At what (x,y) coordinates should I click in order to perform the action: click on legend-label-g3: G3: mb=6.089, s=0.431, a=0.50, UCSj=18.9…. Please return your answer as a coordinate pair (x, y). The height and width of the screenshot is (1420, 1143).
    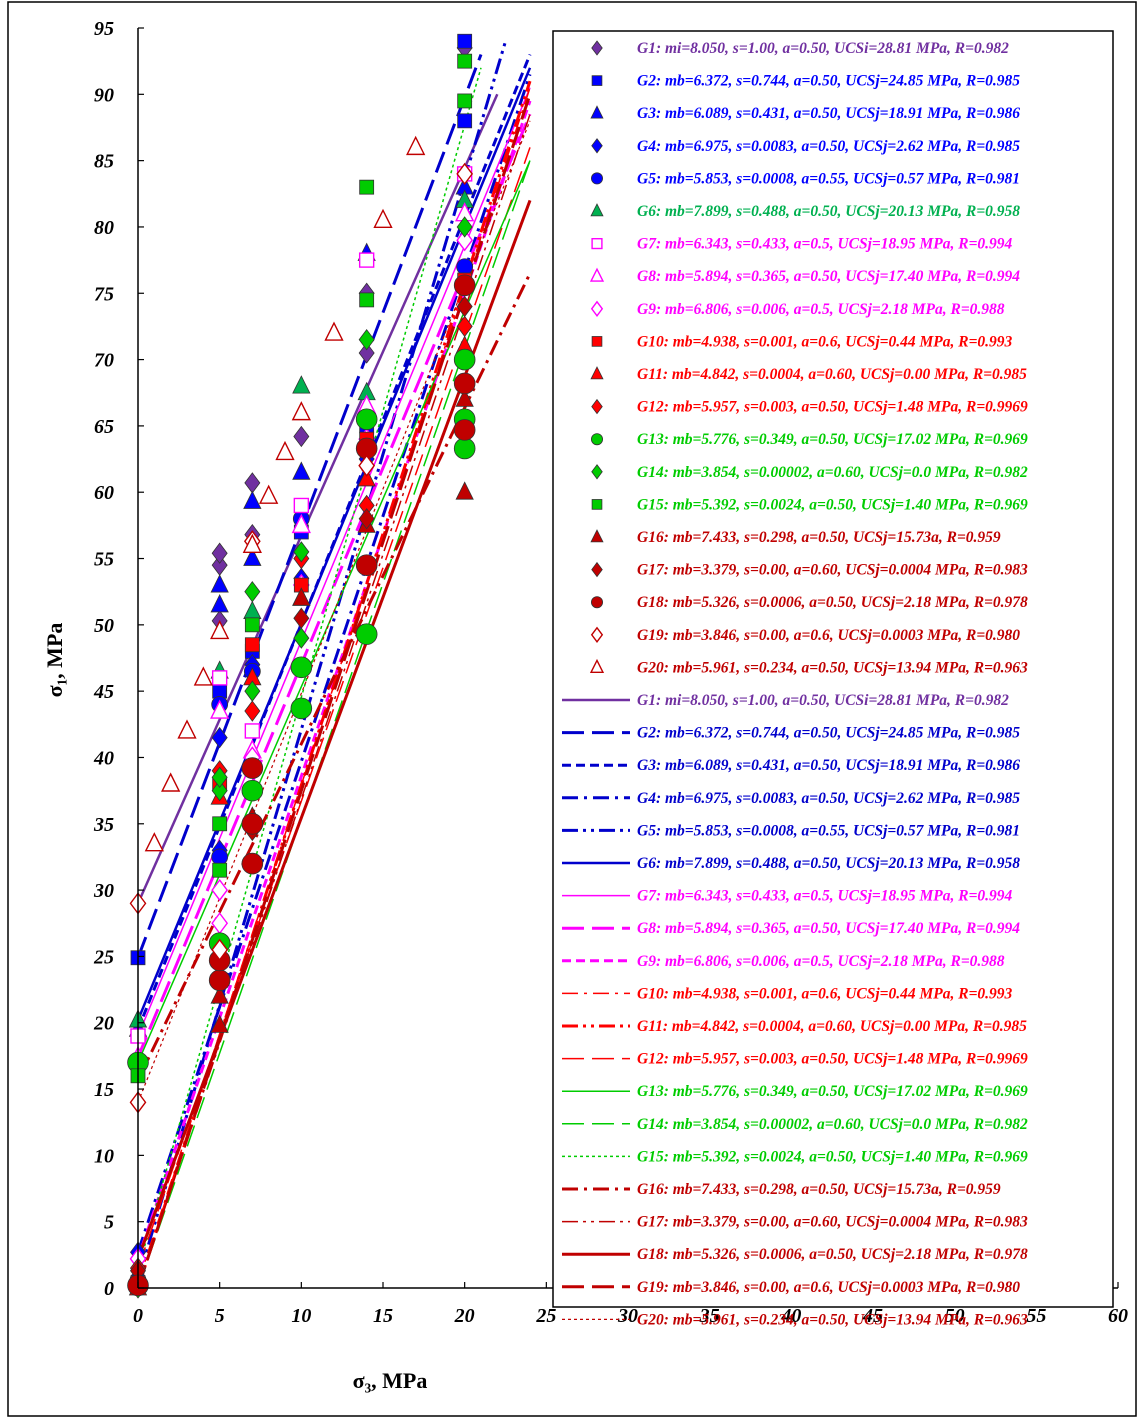
    Looking at the image, I should click on (828, 113).